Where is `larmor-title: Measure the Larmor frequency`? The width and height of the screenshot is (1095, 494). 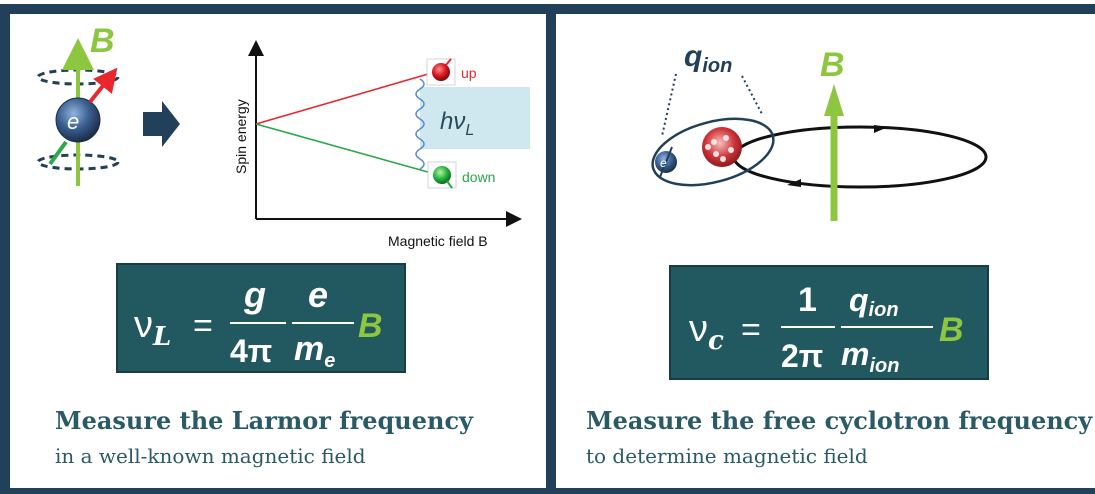
larmor-title: Measure the Larmor frequency is located at coordinates (264, 420).